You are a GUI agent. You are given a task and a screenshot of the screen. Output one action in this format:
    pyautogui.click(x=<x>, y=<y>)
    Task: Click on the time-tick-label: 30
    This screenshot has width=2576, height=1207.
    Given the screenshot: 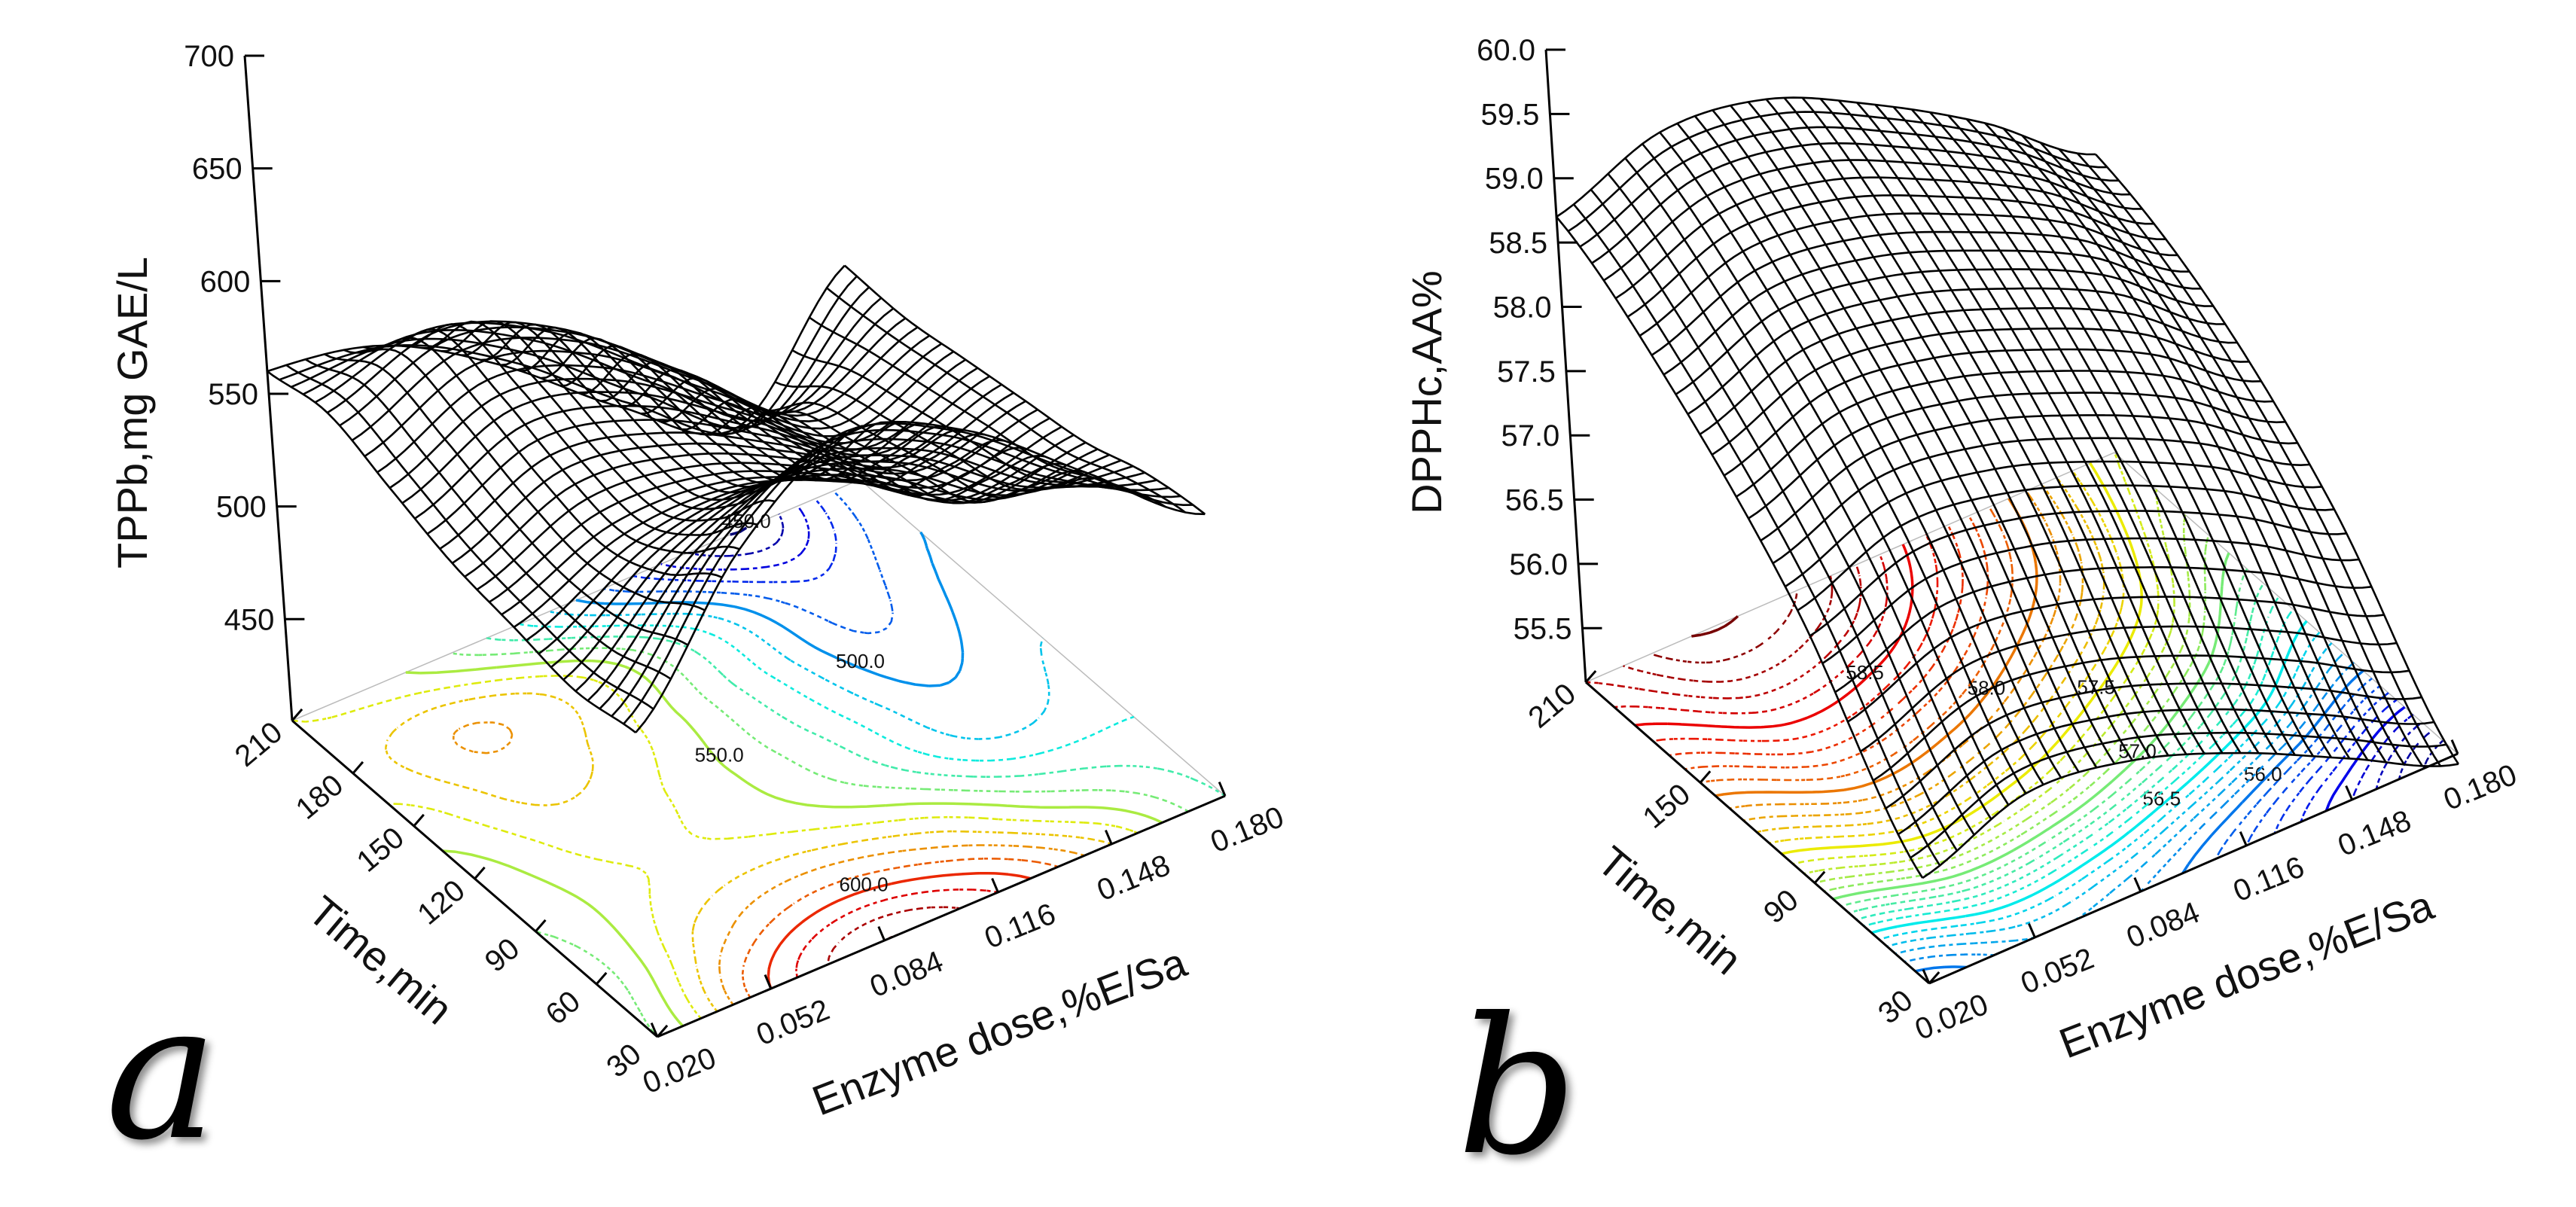 What is the action you would take?
    pyautogui.click(x=623, y=1060)
    